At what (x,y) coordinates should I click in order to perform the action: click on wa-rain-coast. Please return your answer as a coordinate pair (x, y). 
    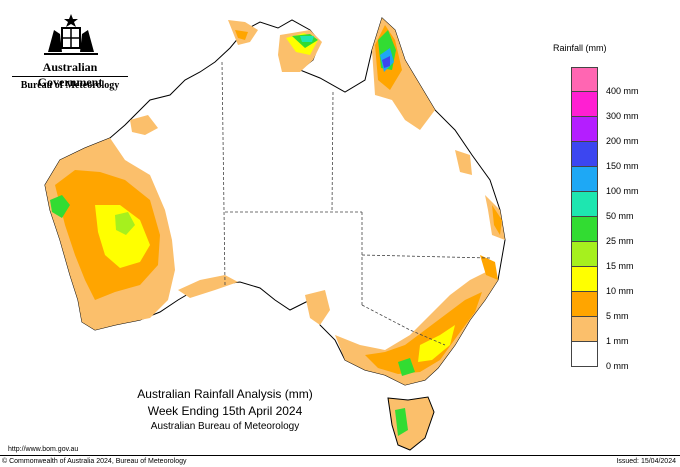
    Looking at the image, I should click on (208, 286).